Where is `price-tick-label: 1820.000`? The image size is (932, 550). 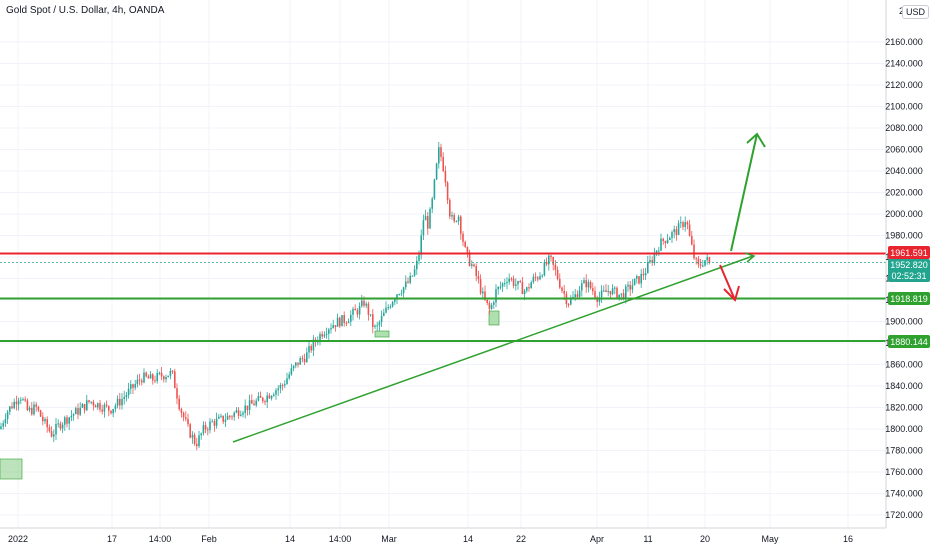 price-tick-label: 1820.000 is located at coordinates (904, 408).